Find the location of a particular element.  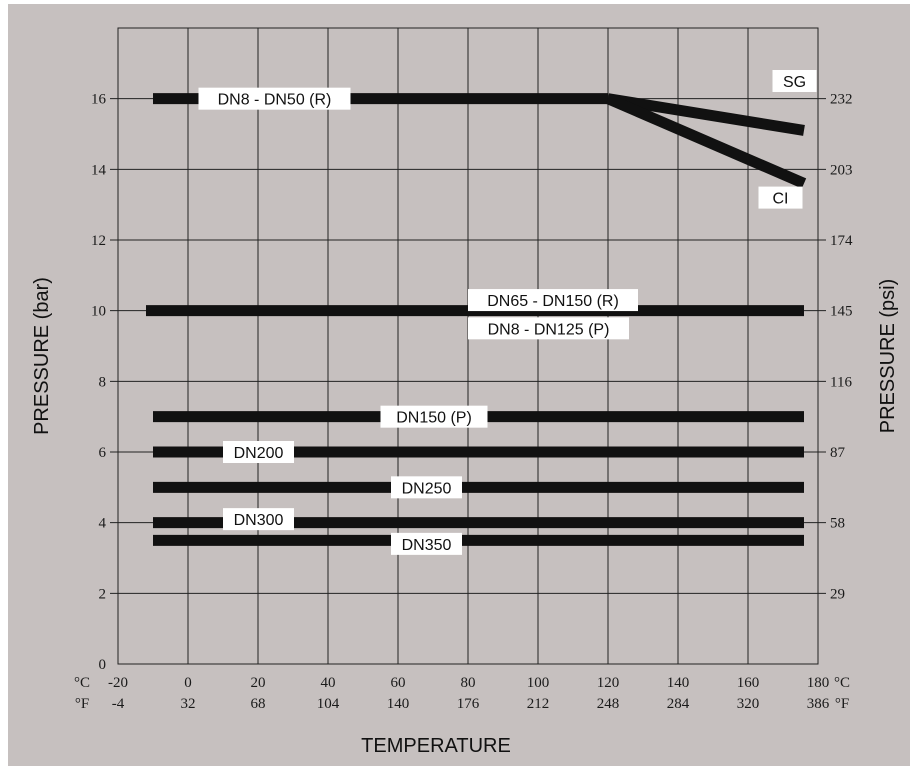

series-label-dn8-dn125-p: DN8 - DN125 (P) is located at coordinates (549, 329).